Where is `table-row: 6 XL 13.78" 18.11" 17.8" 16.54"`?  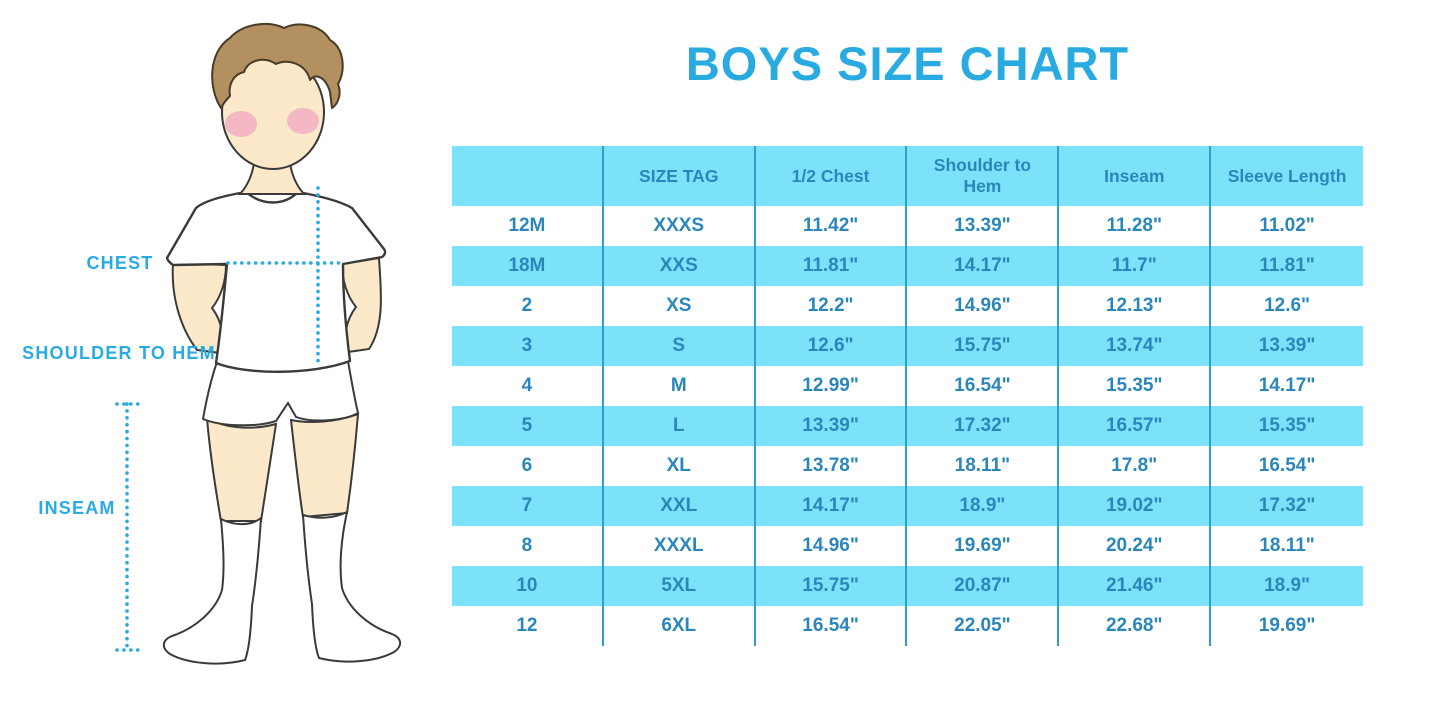
table-row: 6 XL 13.78" 18.11" 17.8" 16.54" is located at coordinates (907, 466).